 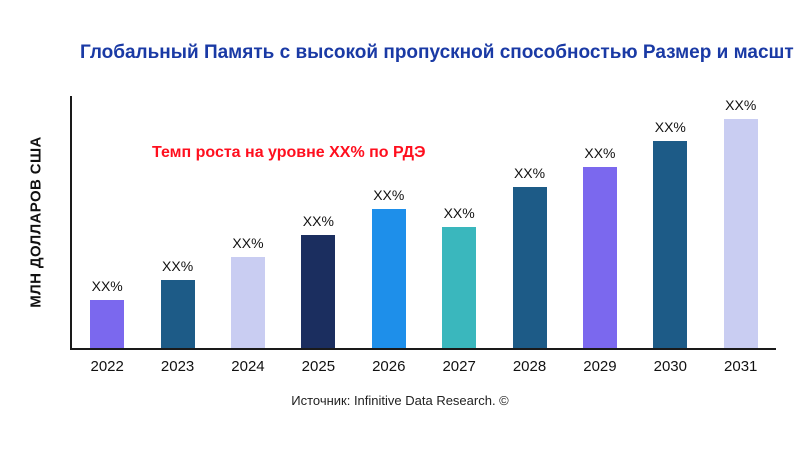 I want to click on x-tick-label: 2029, so click(x=600, y=366).